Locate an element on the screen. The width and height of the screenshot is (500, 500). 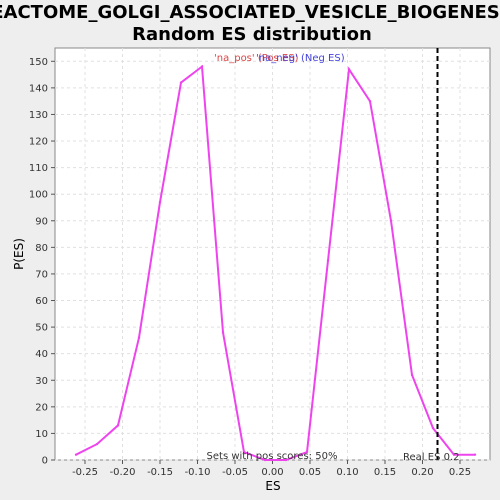
legend-item-neg: 'na_neg' (Neg ES) is located at coordinates (300, 58).